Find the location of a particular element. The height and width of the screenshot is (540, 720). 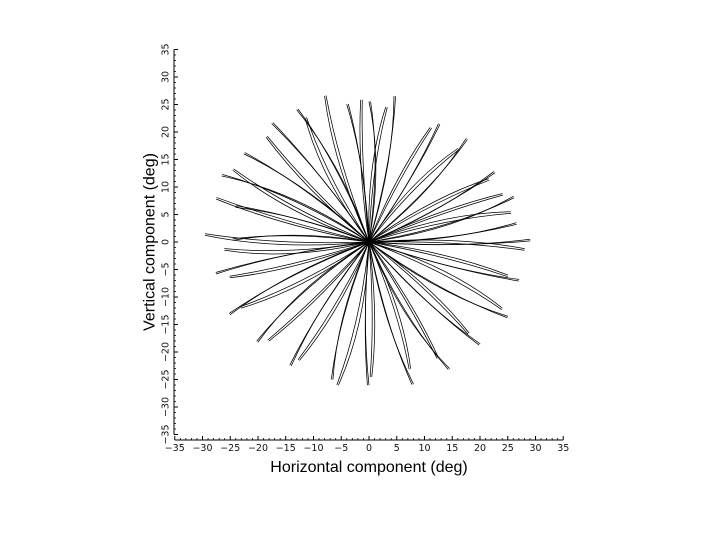

y-tick-label: −20 is located at coordinates (166, 352).